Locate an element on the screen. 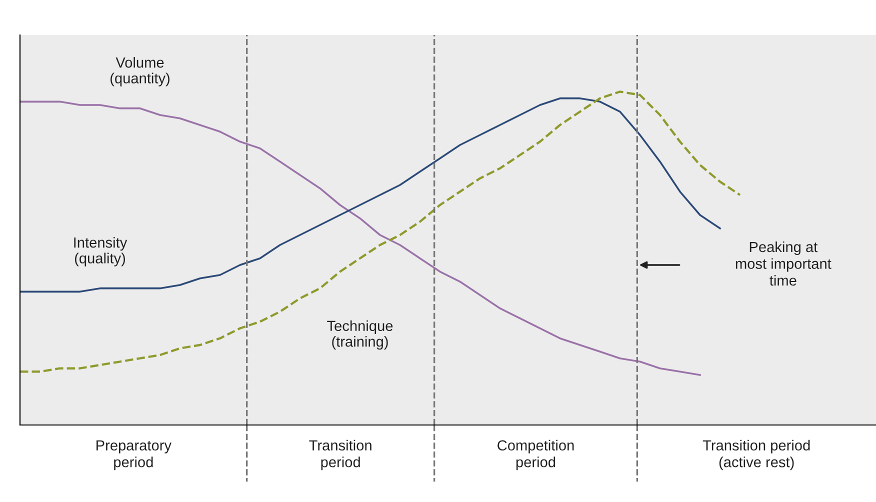 Image resolution: width=876 pixels, height=502 pixels. text: Technique (training) is located at coordinates (360, 335).